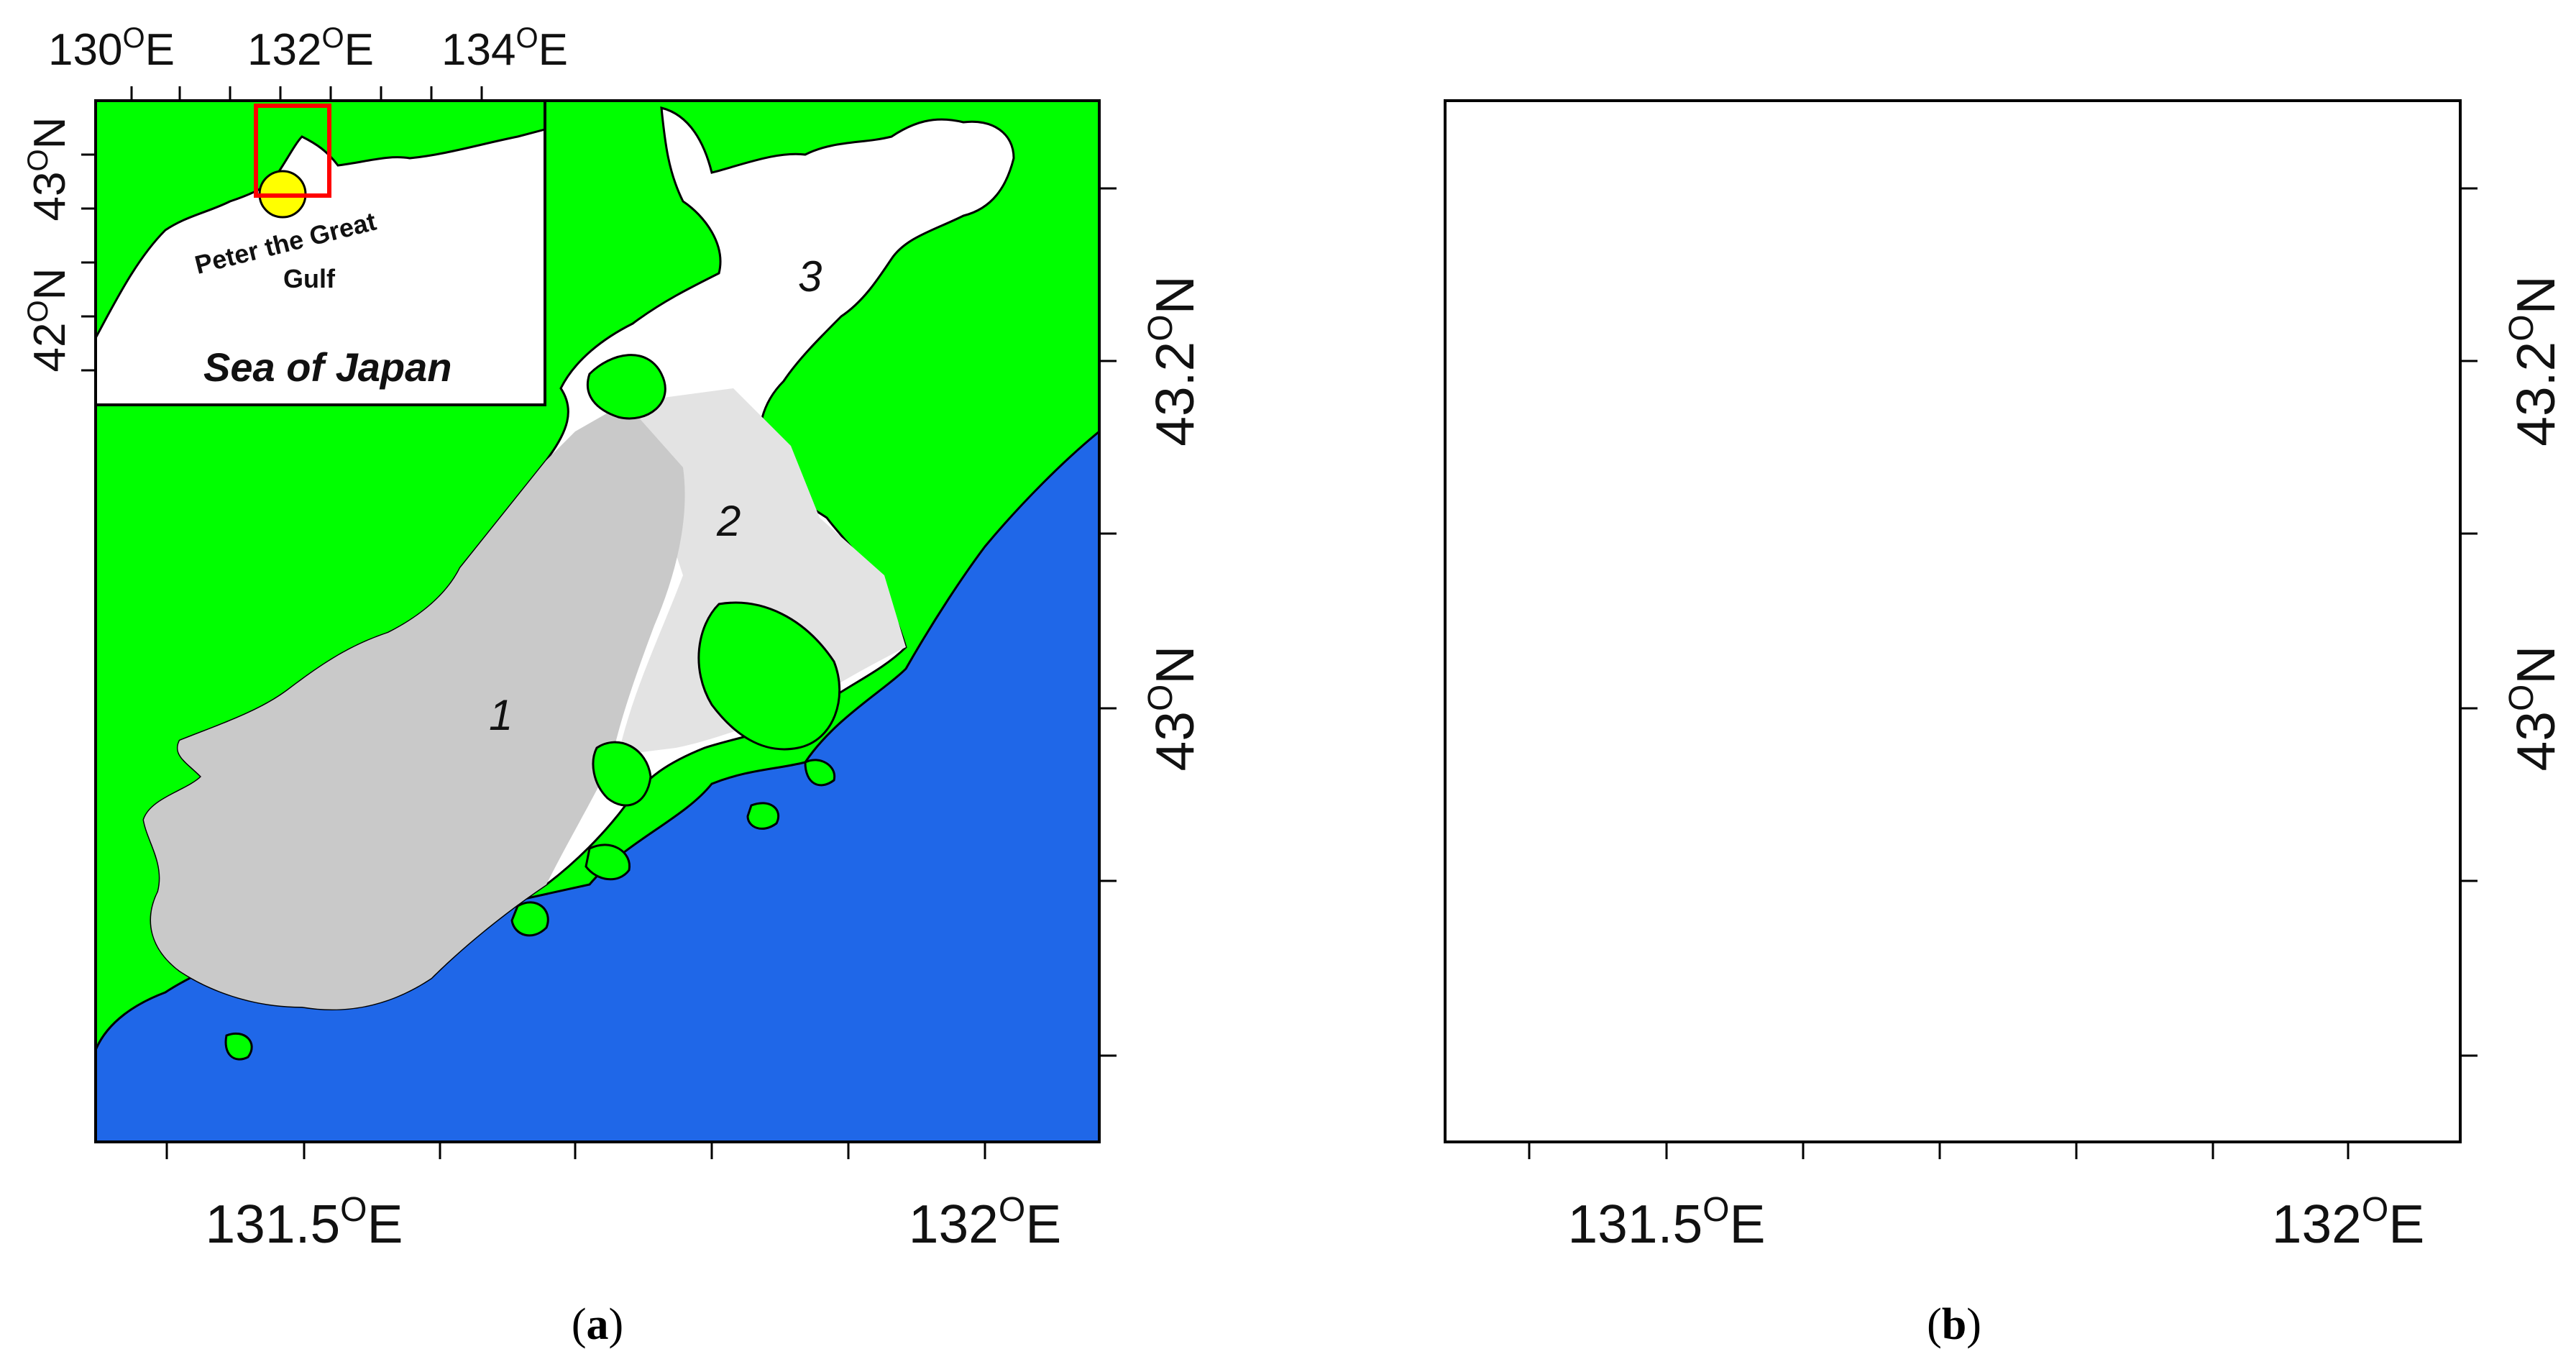  I want to click on inset-sea, so click(320, 266).